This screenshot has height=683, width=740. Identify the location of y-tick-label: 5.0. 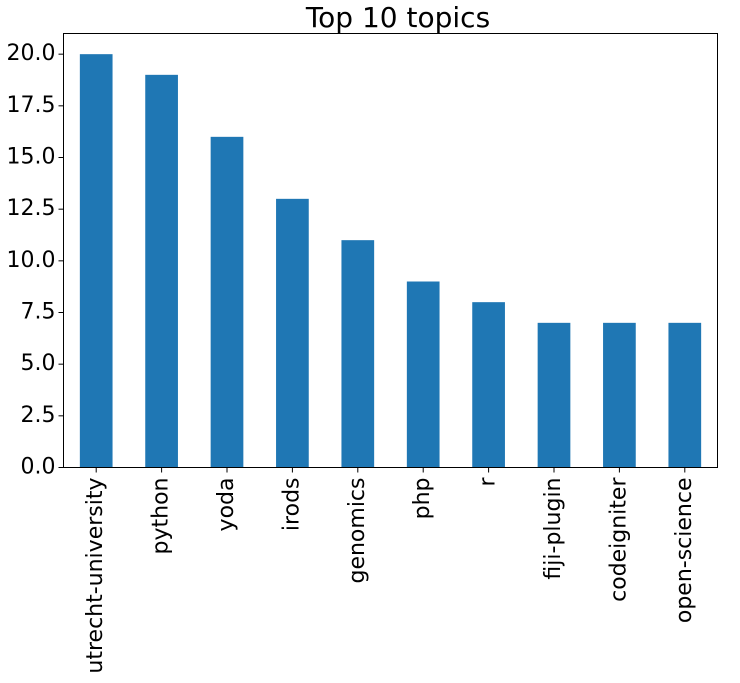
(38, 363).